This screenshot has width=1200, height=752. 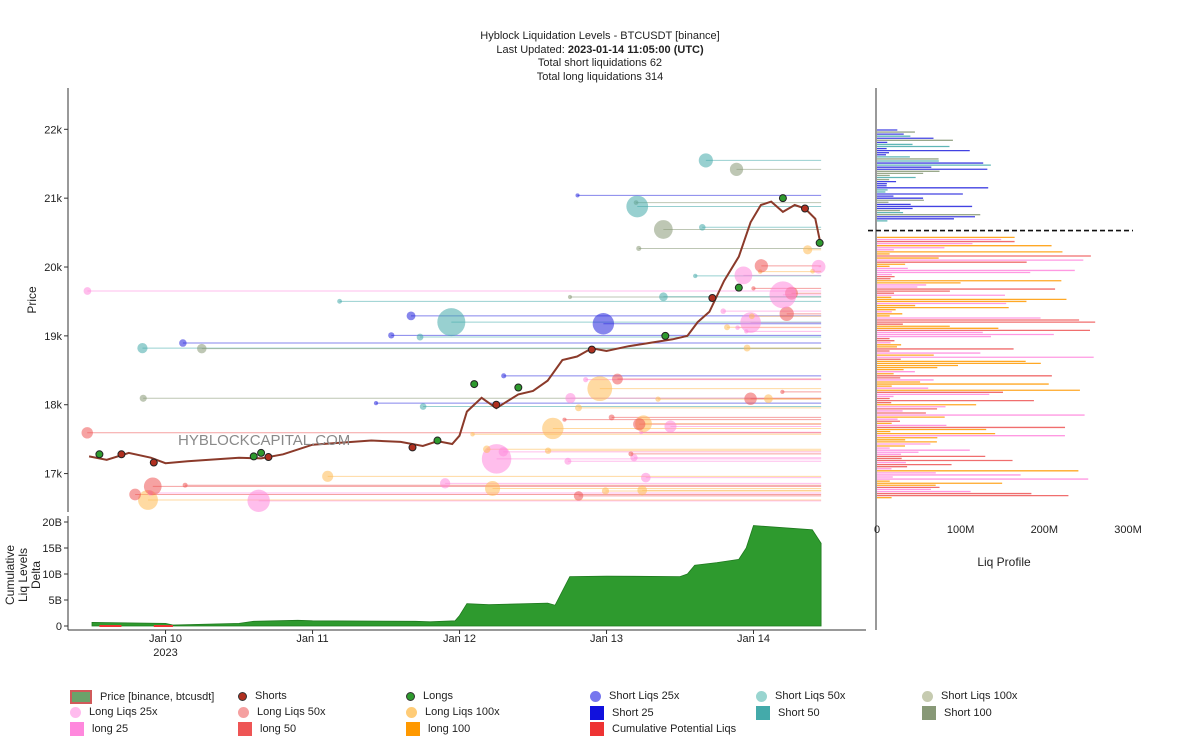 I want to click on delta-y-tick-label: 0, so click(x=59, y=627).